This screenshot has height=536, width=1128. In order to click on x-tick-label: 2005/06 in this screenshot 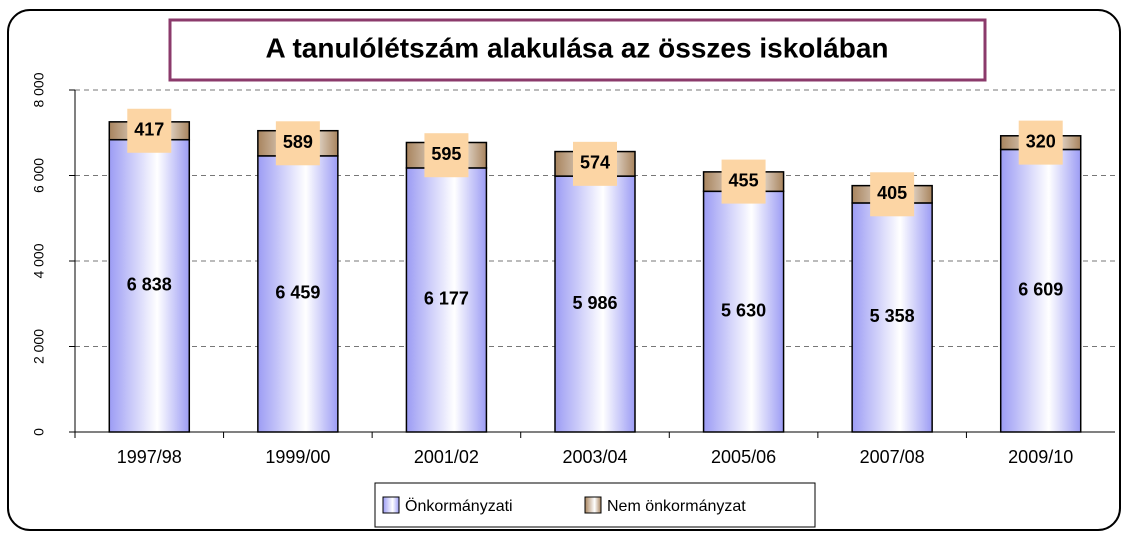, I will do `click(743, 457)`.